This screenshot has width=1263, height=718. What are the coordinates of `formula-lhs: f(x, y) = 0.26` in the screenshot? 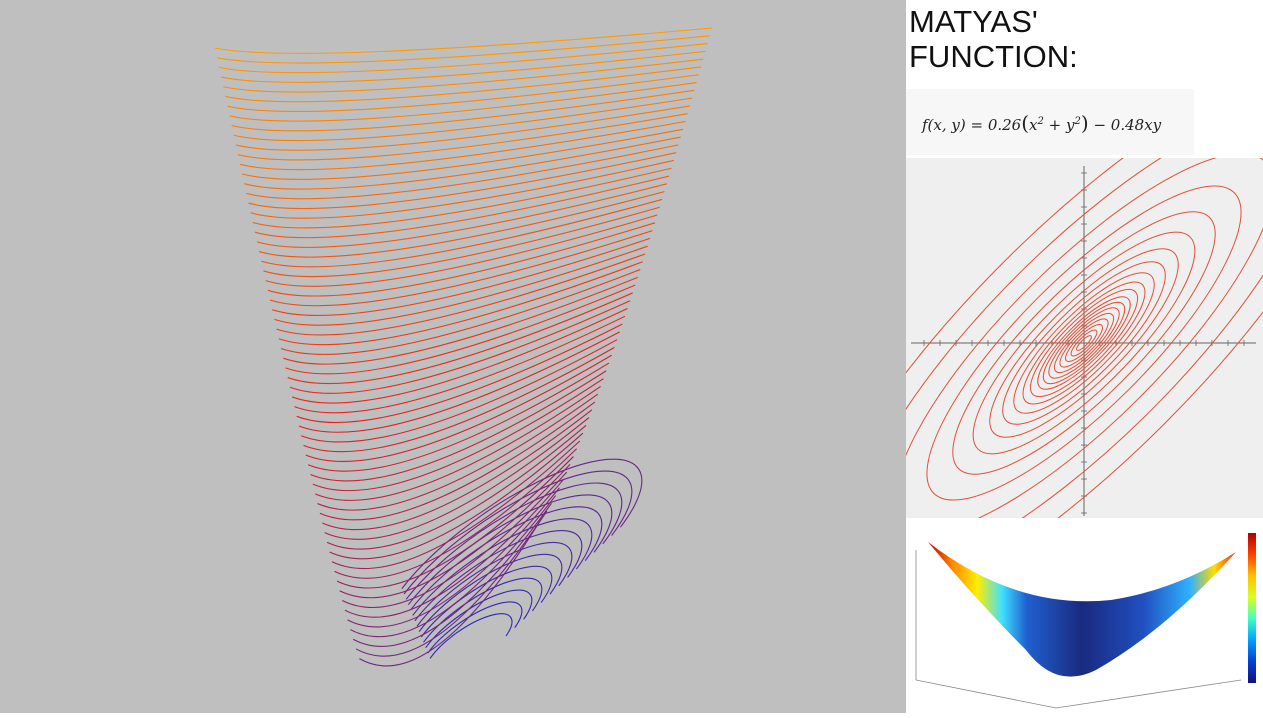 It's located at (972, 125).